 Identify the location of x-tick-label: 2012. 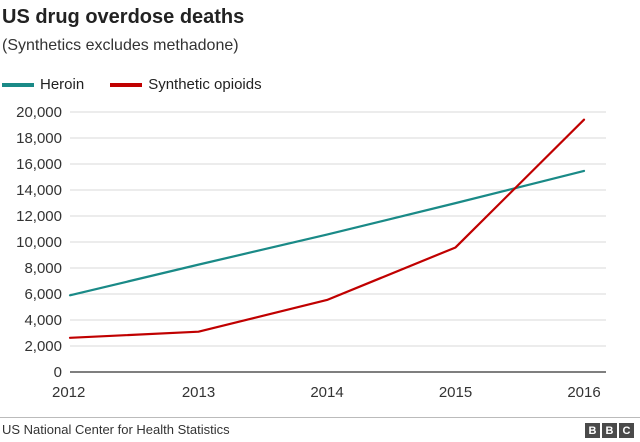
(68, 392).